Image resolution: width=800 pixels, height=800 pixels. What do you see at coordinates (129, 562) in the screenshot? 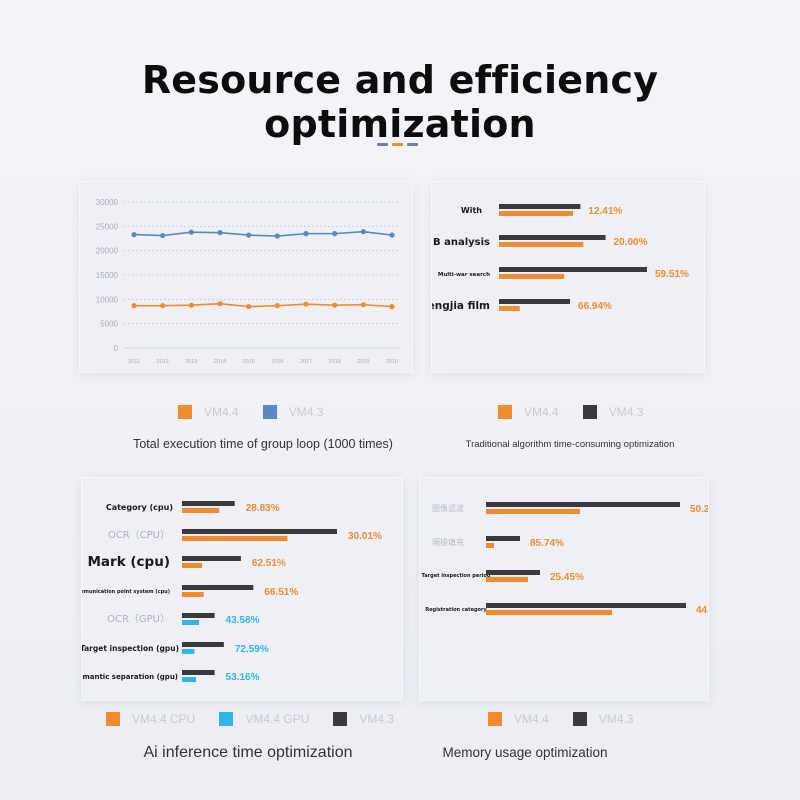
I see `category-label: Mark (cpu)` at bounding box center [129, 562].